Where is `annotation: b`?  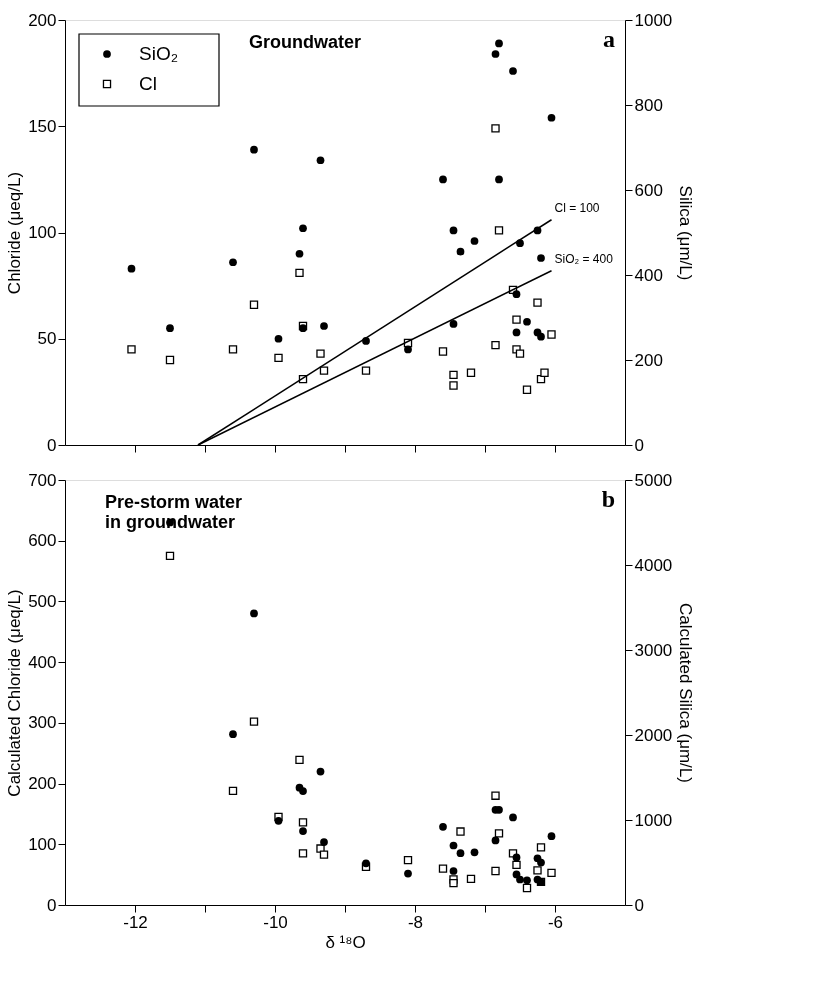 annotation: b is located at coordinates (608, 499).